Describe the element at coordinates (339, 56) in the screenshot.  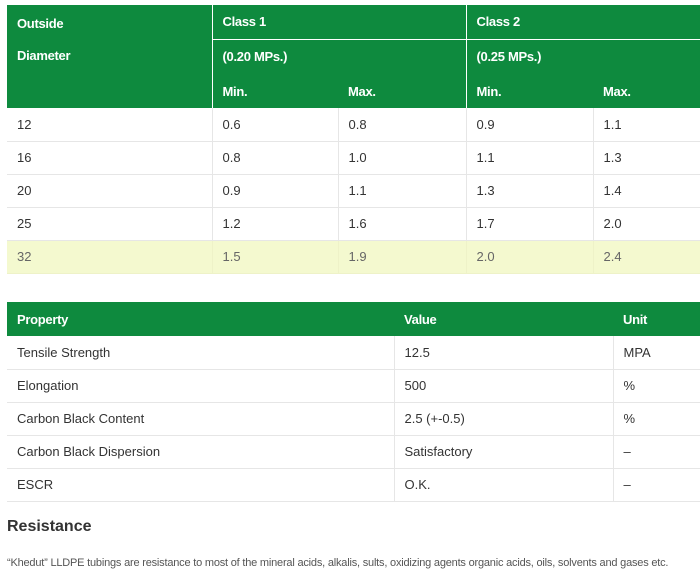
I see `class1-pressure-header: (0.20 MPs.)` at that location.